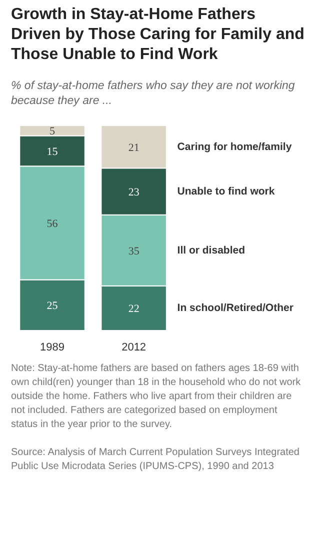 Image resolution: width=309 pixels, height=544 pixels. What do you see at coordinates (134, 347) in the screenshot?
I see `x-tick-label: 2012` at bounding box center [134, 347].